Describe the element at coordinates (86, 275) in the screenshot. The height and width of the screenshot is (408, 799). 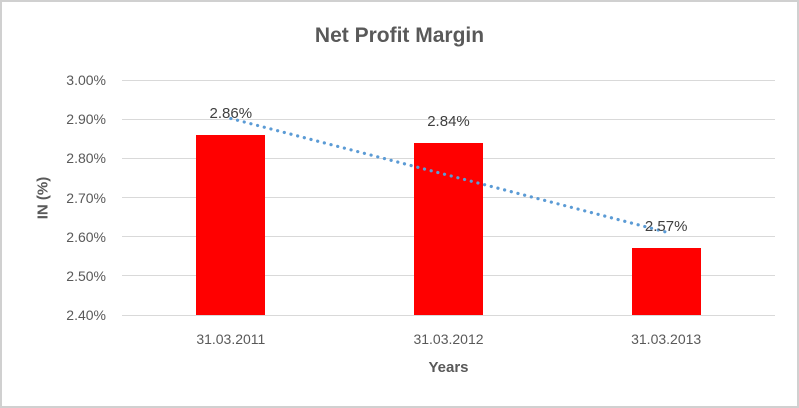
I see `y-tick-label: 2.50%` at that location.